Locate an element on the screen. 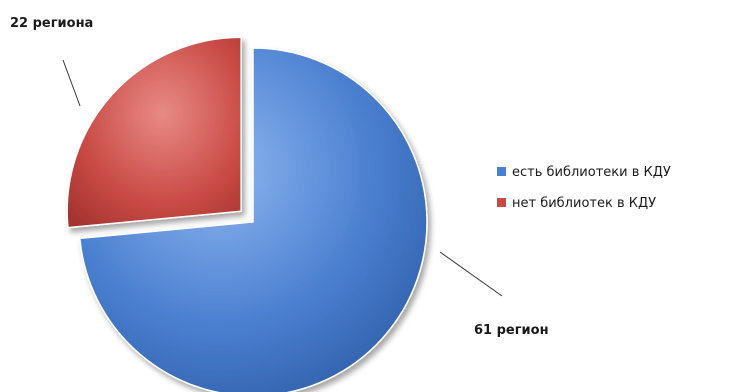 The image size is (729, 392). legend-label-1: есть библиотеки в КДУ is located at coordinates (591, 172).